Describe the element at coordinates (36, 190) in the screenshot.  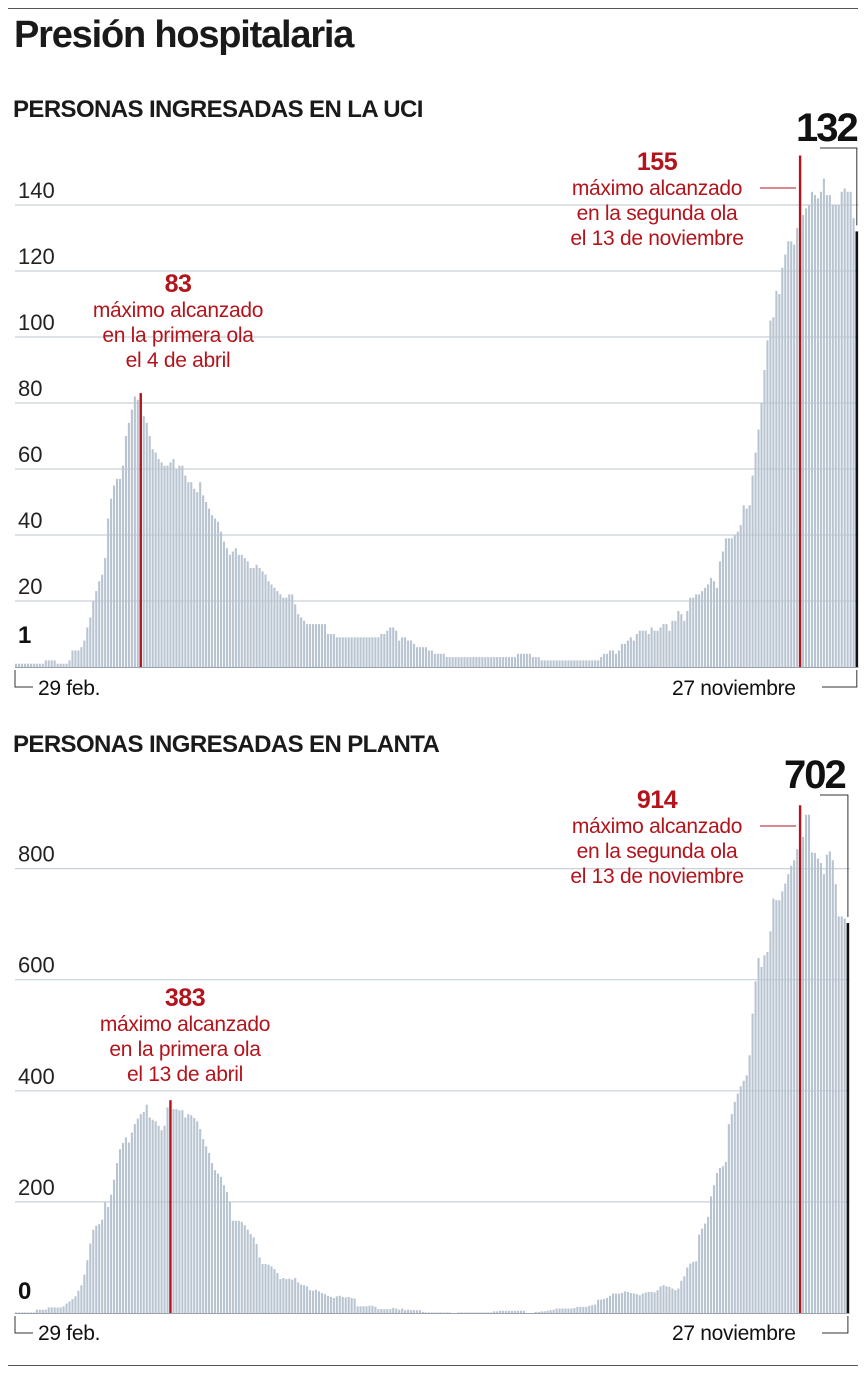
I see `uci-ytick-label: 140` at that location.